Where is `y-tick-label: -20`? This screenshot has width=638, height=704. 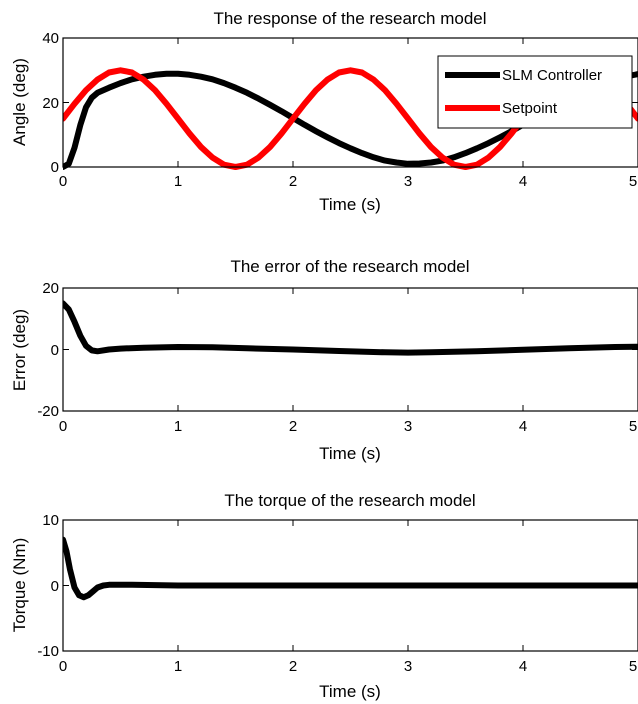 y-tick-label: -20 is located at coordinates (48, 411).